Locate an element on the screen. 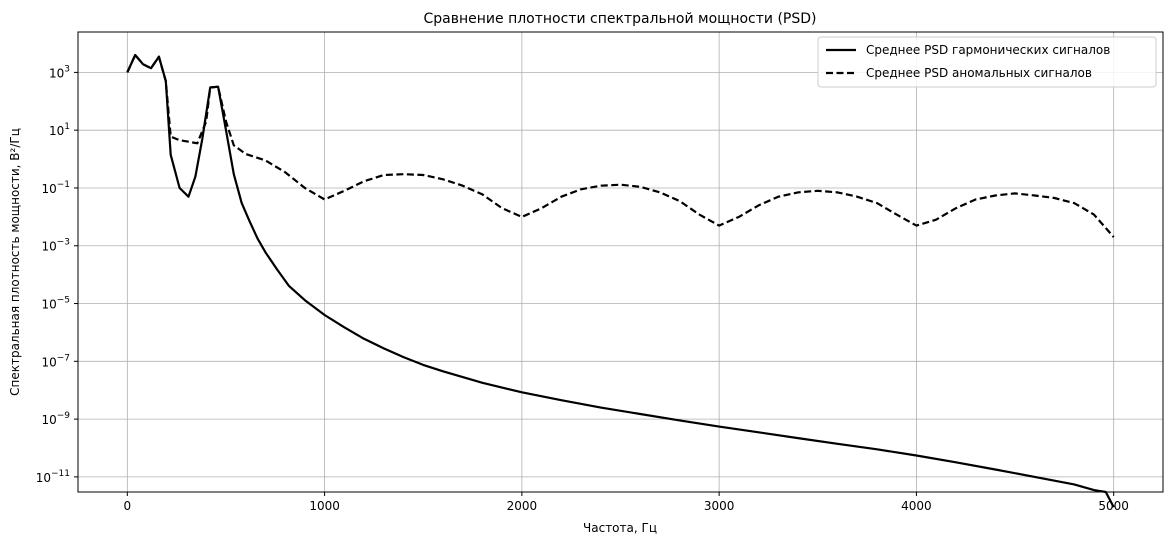 The image size is (1173, 547). y-tick-label: 10⁻⁹ is located at coordinates (55, 419).